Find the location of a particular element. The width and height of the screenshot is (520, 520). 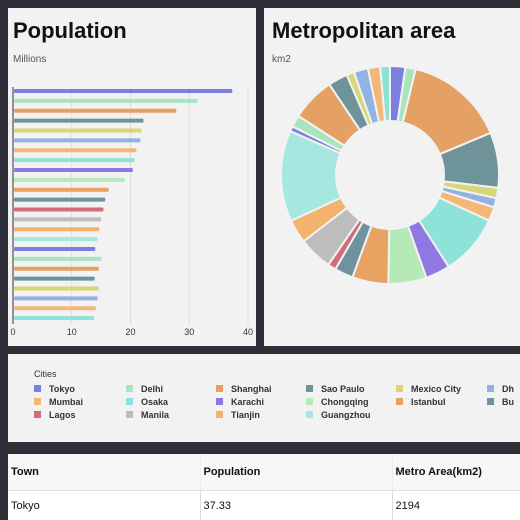

legend-item-chongqing: Chongqing is located at coordinates (337, 402).